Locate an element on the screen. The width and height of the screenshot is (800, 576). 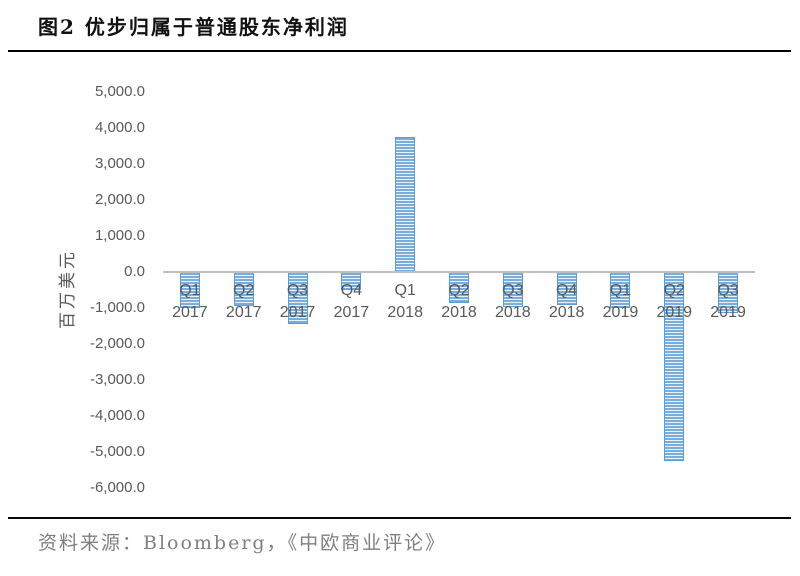
y-tick-label: -6,000.0 is located at coordinates (117, 487).